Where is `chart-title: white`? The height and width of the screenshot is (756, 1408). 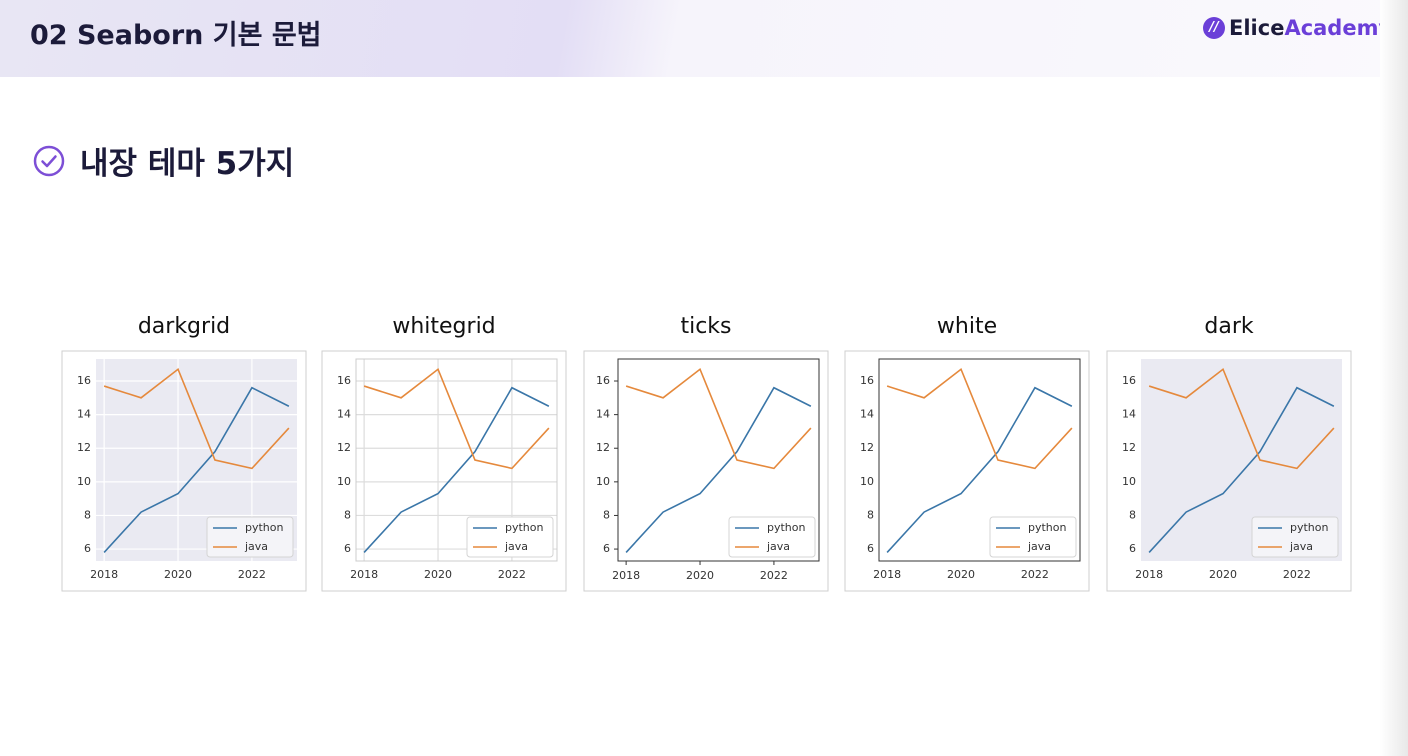 chart-title: white is located at coordinates (967, 326).